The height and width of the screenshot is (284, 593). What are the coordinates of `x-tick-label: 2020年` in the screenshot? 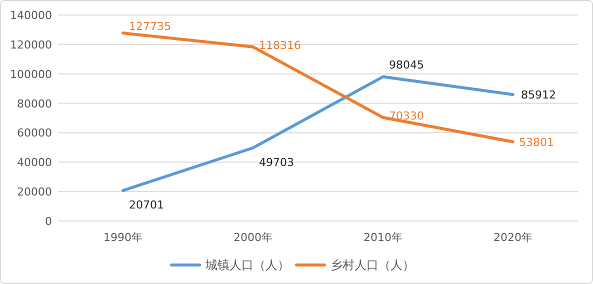 It's located at (513, 237).